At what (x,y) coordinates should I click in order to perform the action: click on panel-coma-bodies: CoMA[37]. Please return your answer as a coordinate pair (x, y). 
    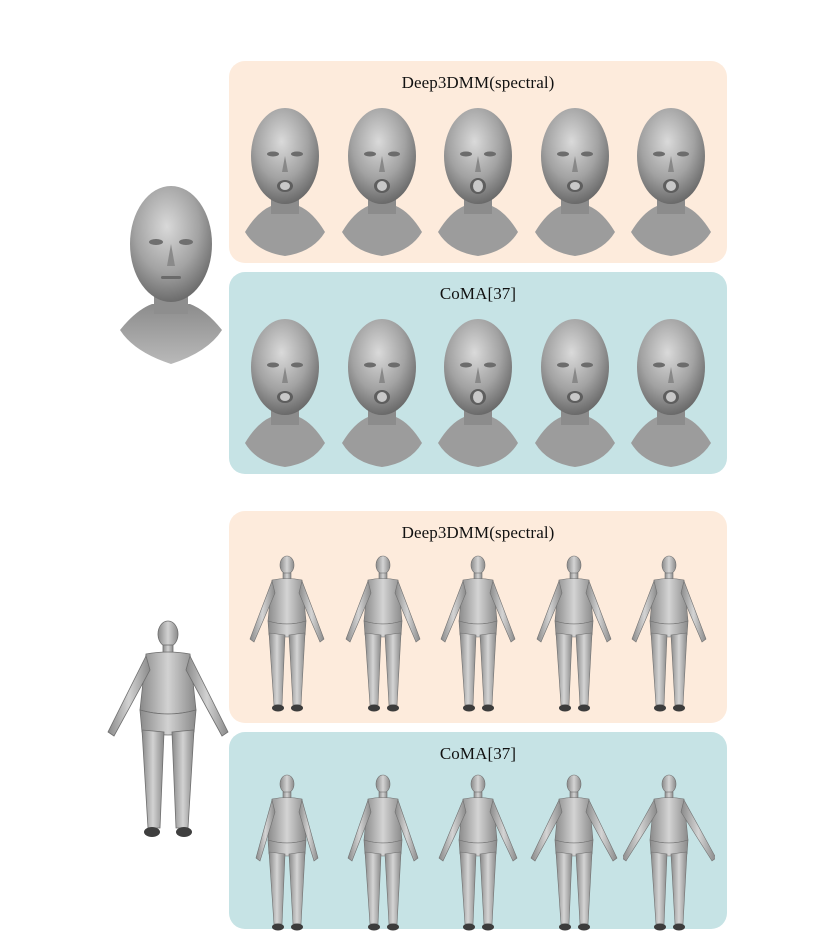
    Looking at the image, I should click on (478, 831).